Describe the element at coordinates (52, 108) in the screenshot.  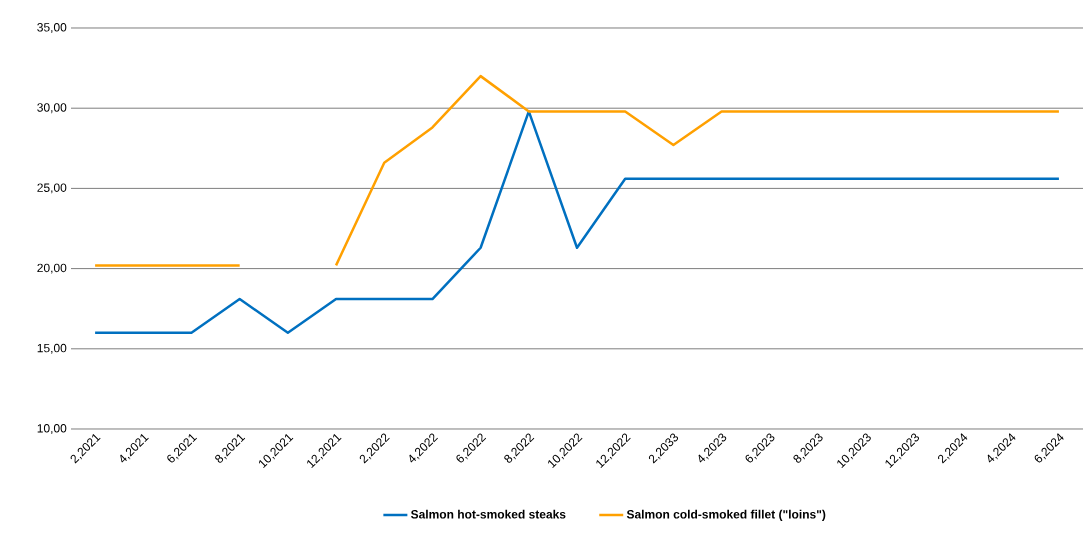
I see `y-tick-label: 30,00` at that location.